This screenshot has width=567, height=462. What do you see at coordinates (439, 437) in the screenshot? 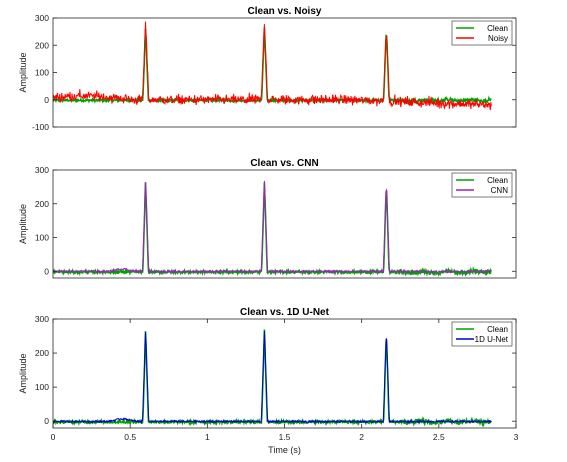
I see `x-tick-label: 2.5` at bounding box center [439, 437].